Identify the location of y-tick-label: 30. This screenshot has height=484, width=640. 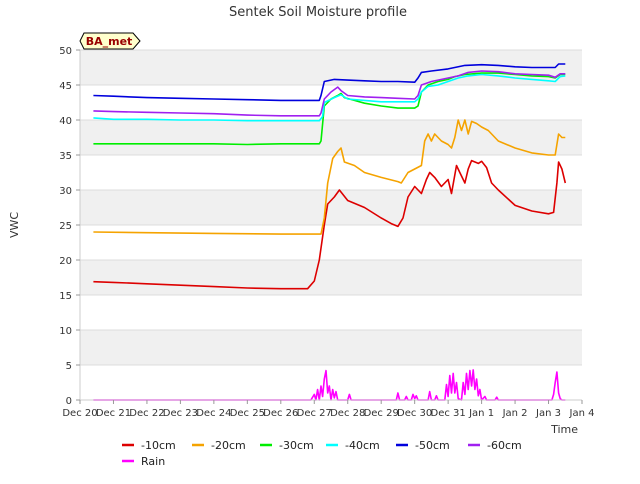
(65, 191).